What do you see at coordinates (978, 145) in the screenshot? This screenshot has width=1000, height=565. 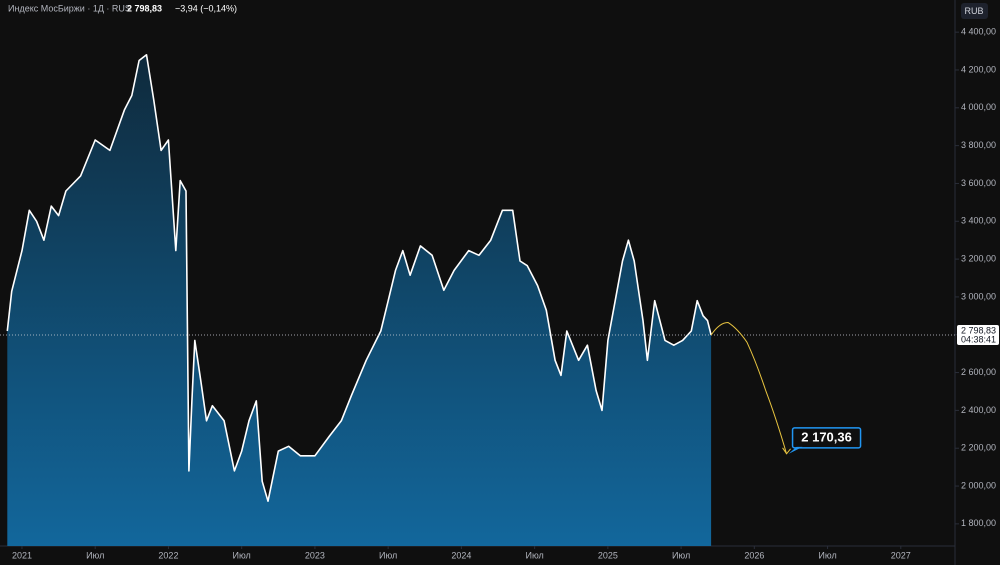 I see `y-tick-label: 3 800,00` at bounding box center [978, 145].